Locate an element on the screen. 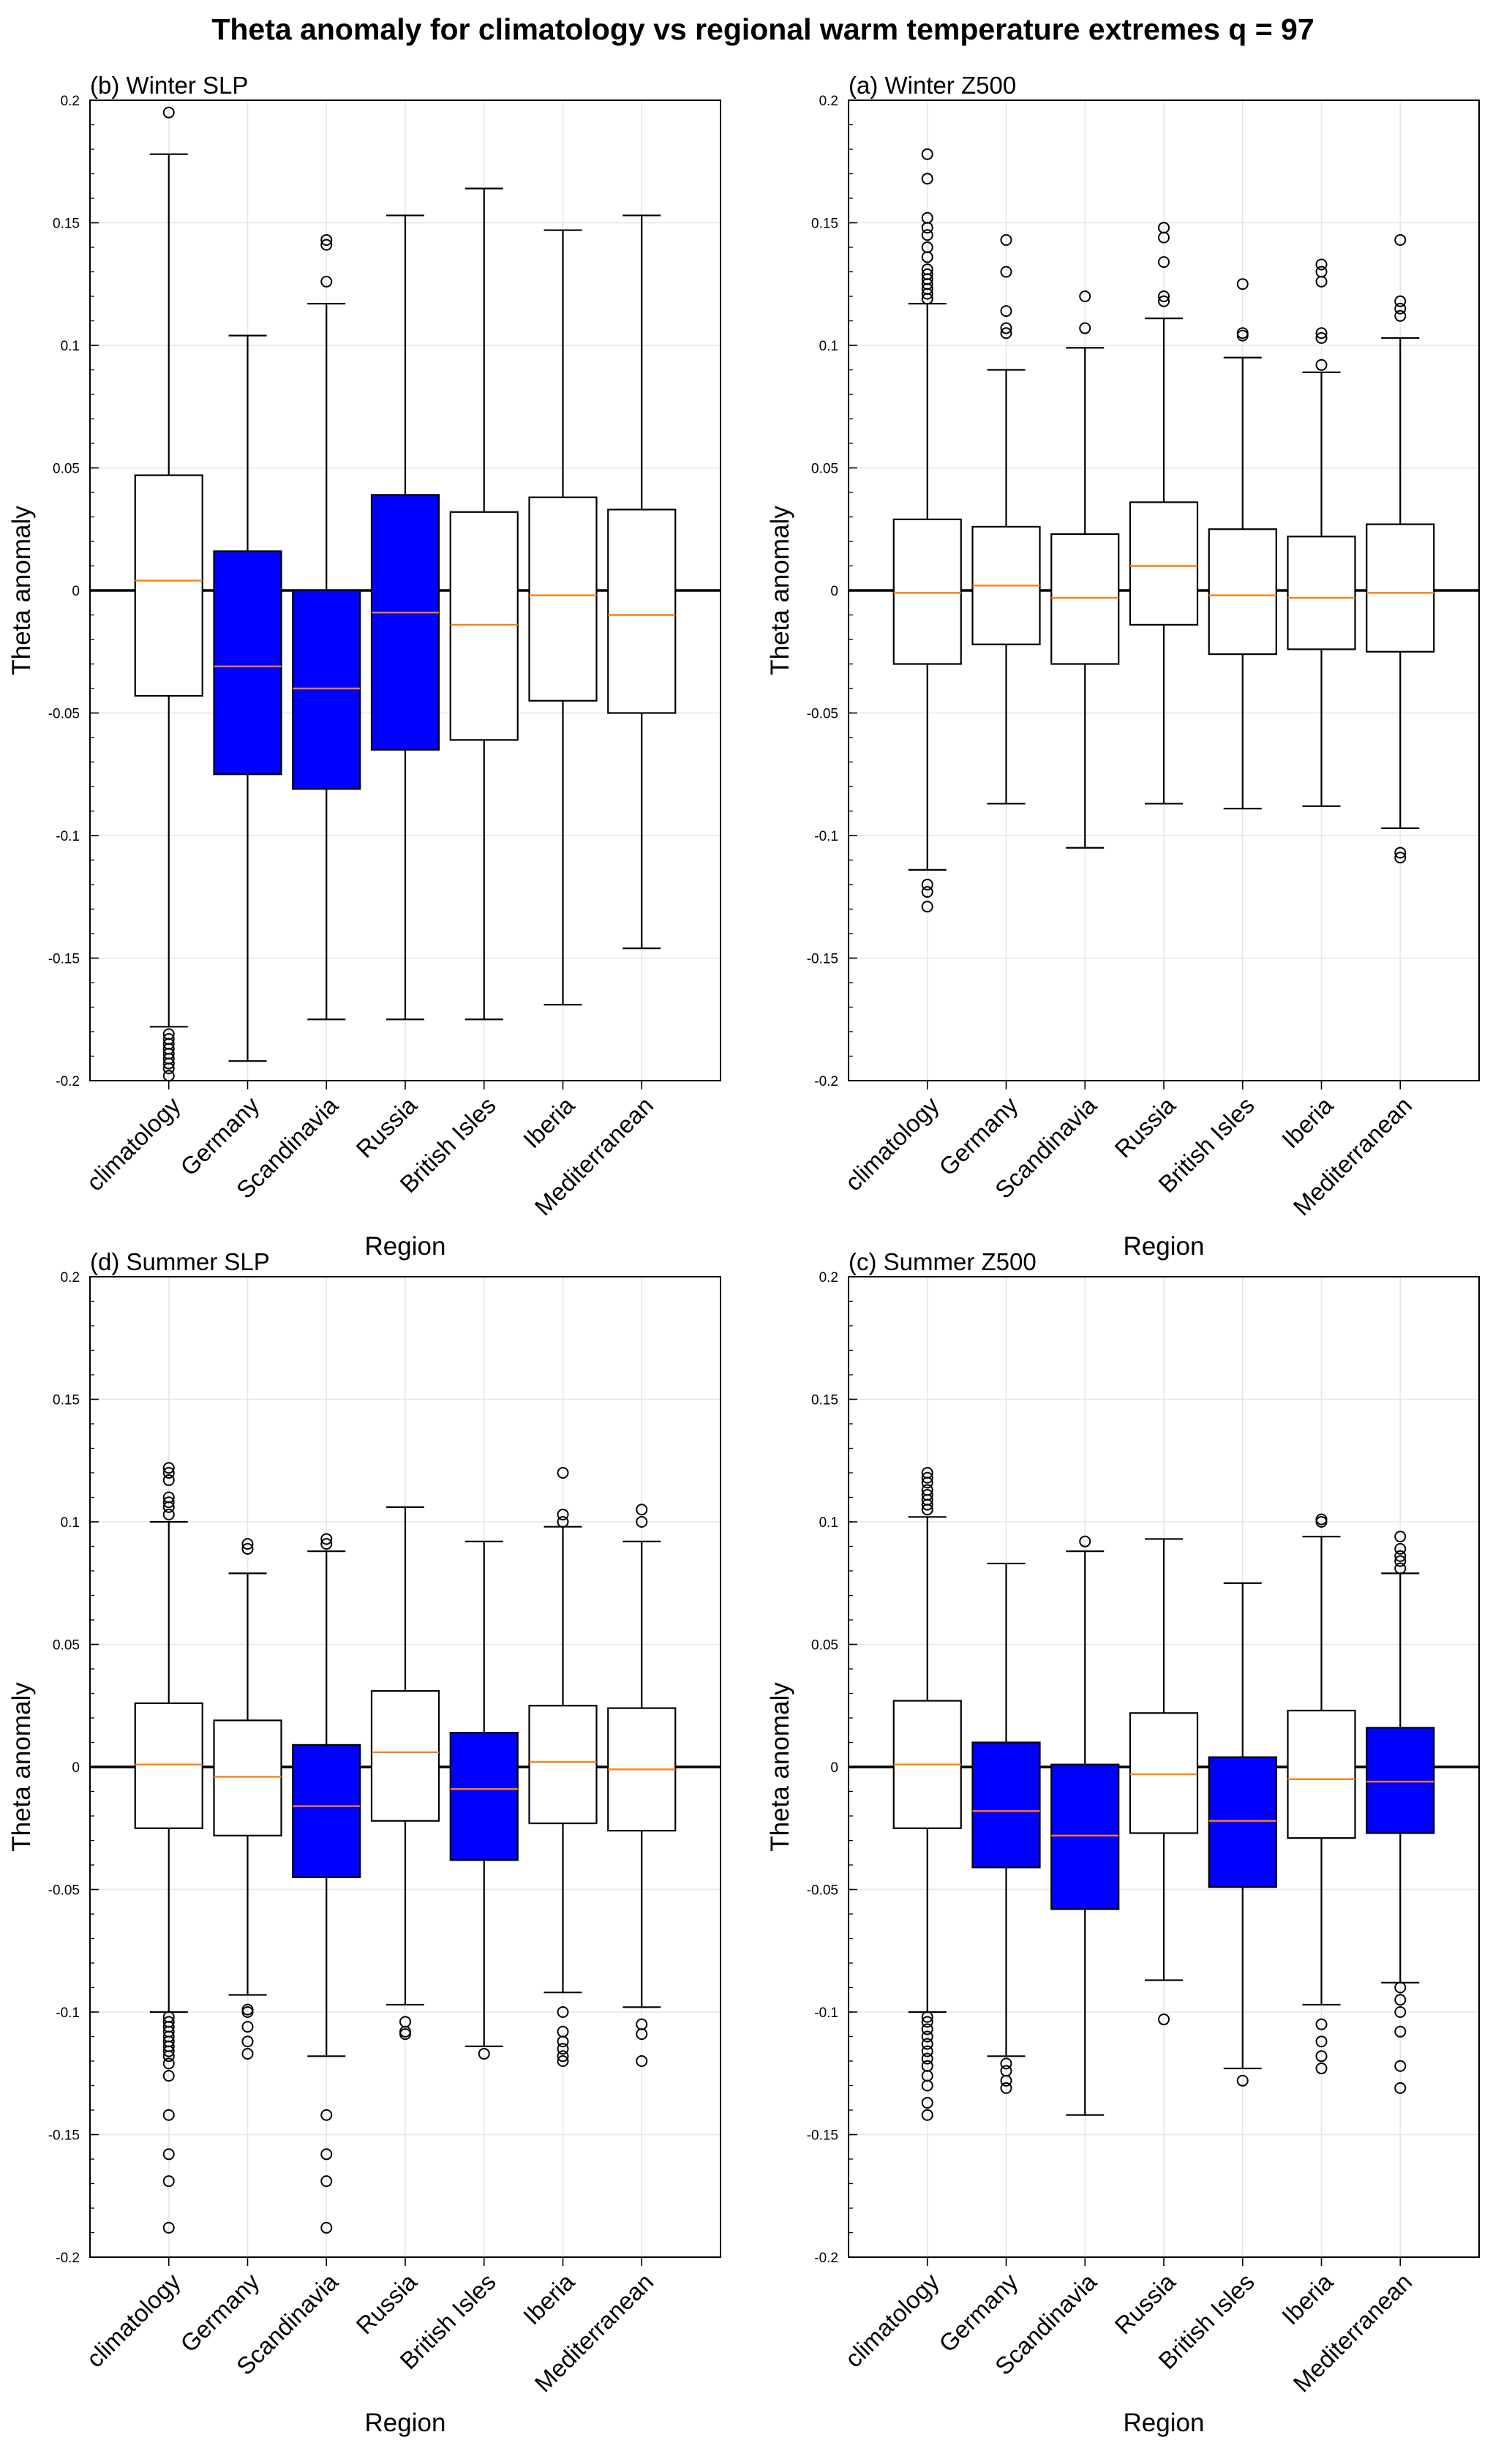 Image resolution: width=1512 pixels, height=2443 pixels. y-tick-label: -0.15 is located at coordinates (822, 2136).